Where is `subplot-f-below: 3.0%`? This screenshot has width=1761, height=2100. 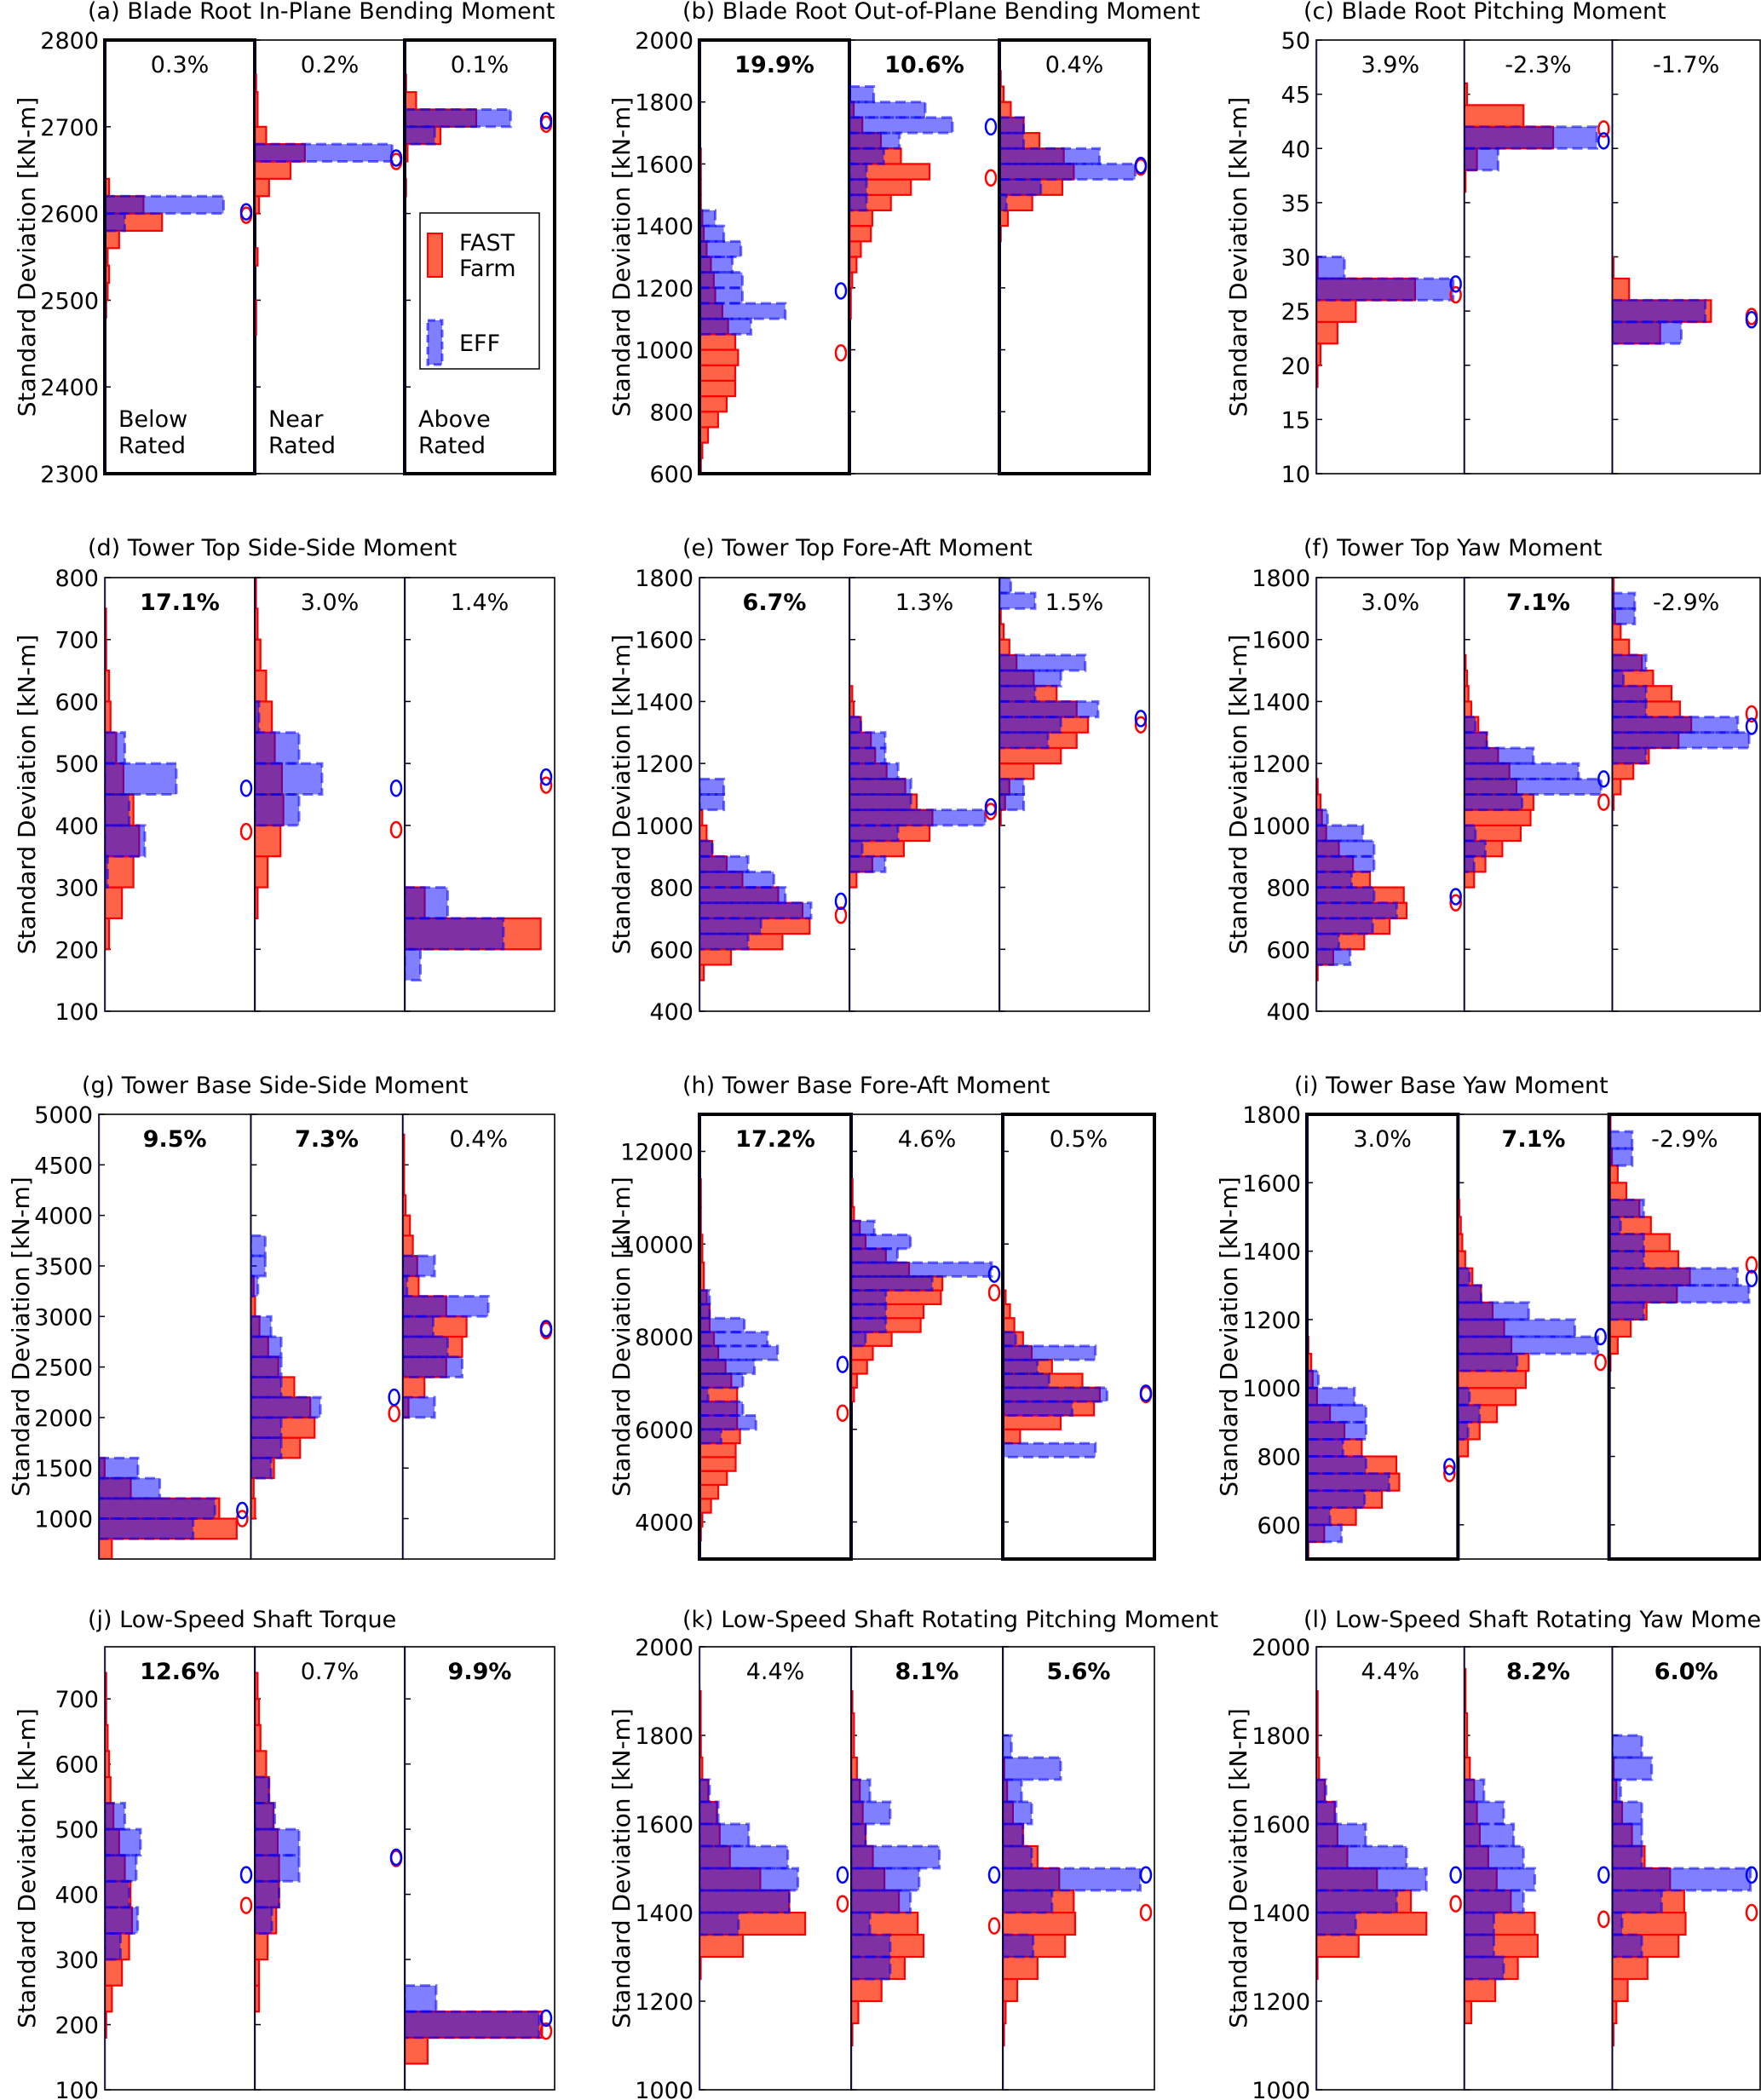
subplot-f-below: 3.0% is located at coordinates (1390, 795).